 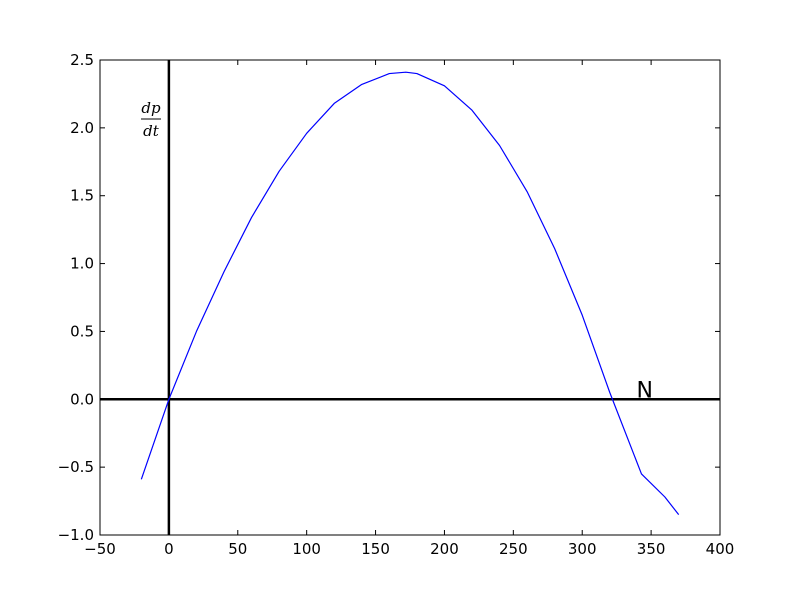 I want to click on y-tick-label: 2.5, so click(x=82, y=60).